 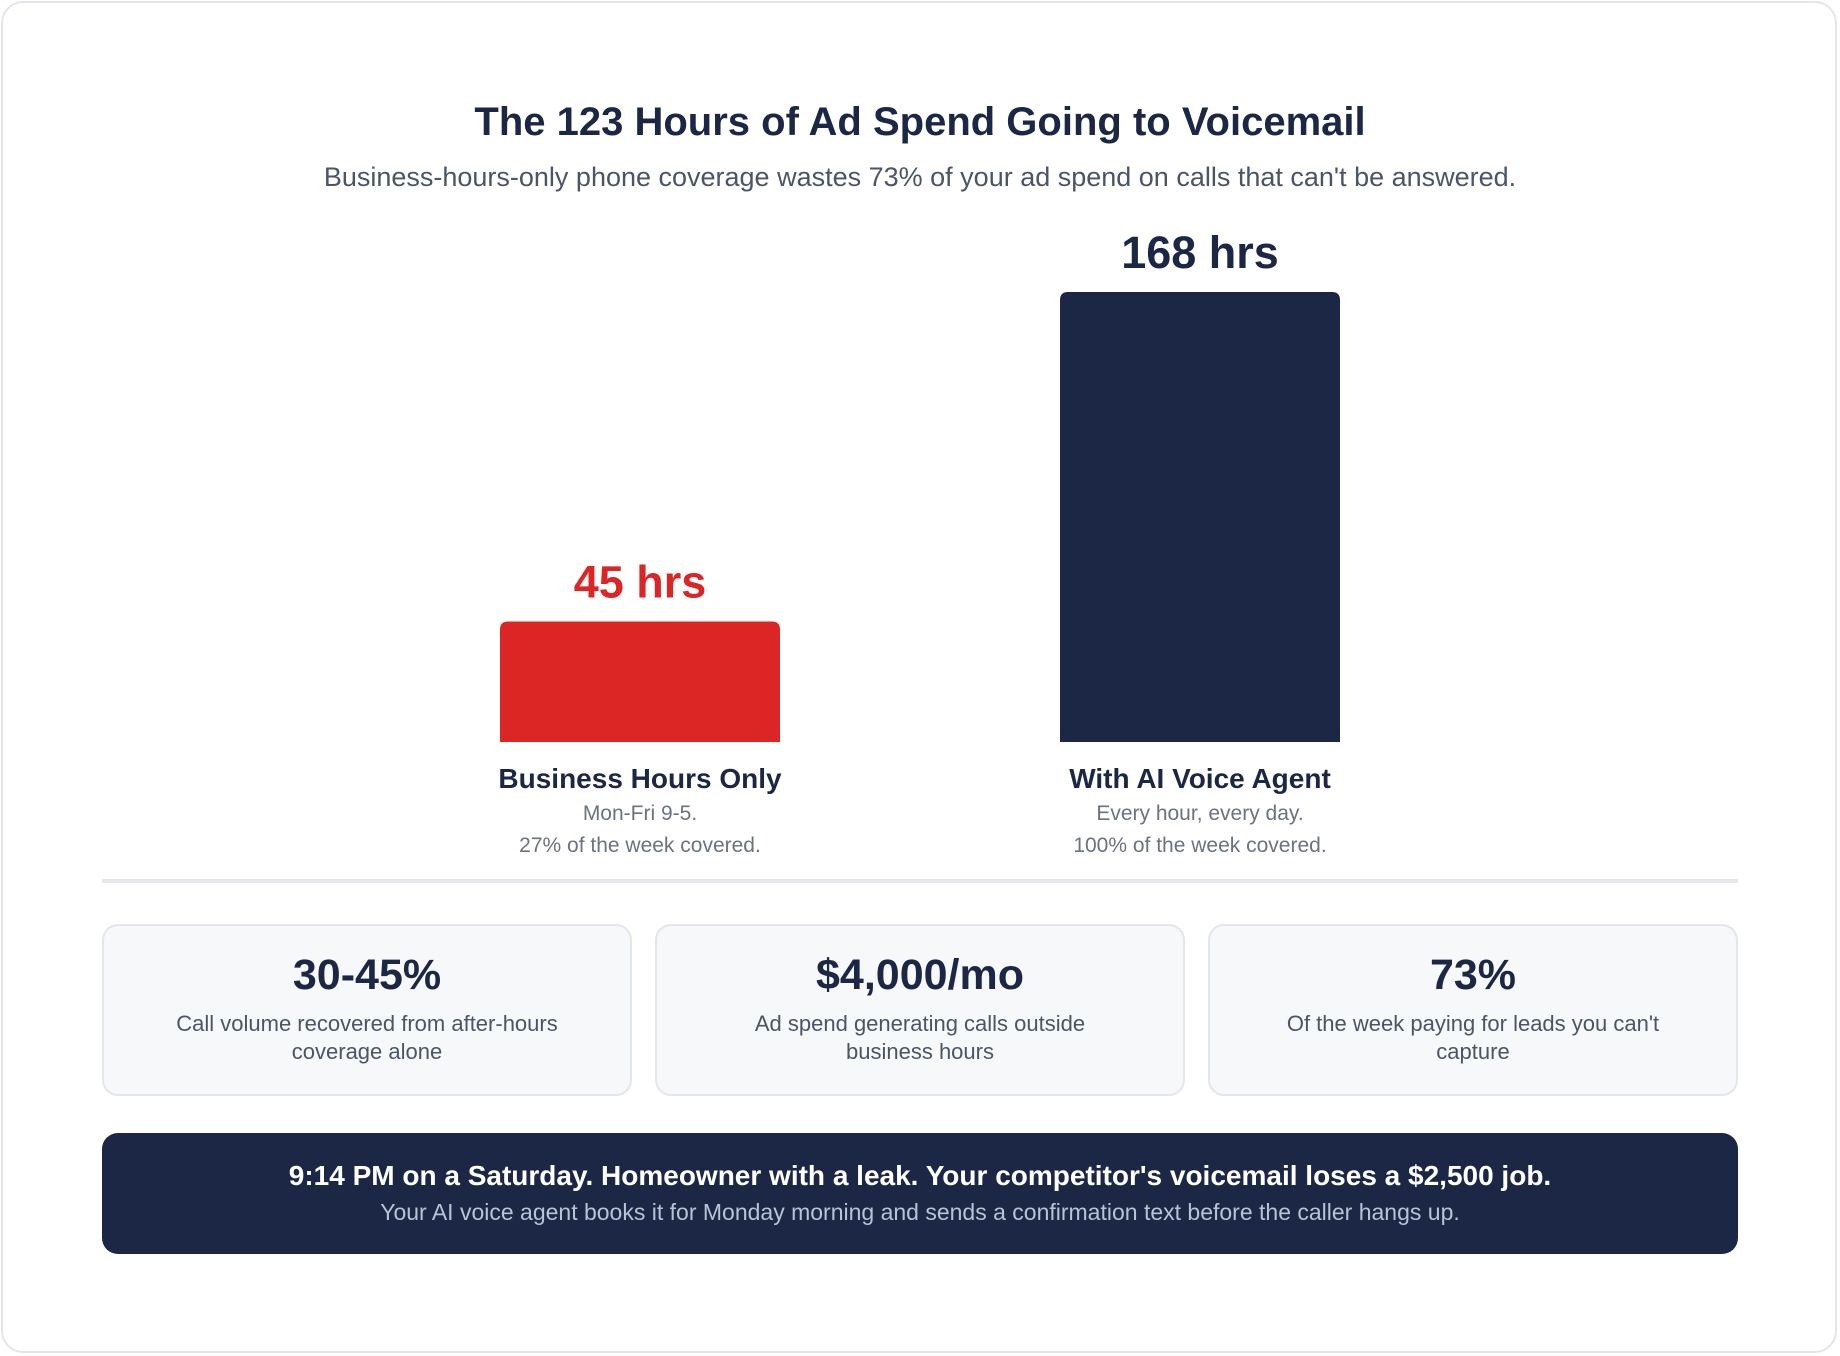 I want to click on category-desc-business-hours-line1: Mon-Fri 9-5., so click(x=640, y=813).